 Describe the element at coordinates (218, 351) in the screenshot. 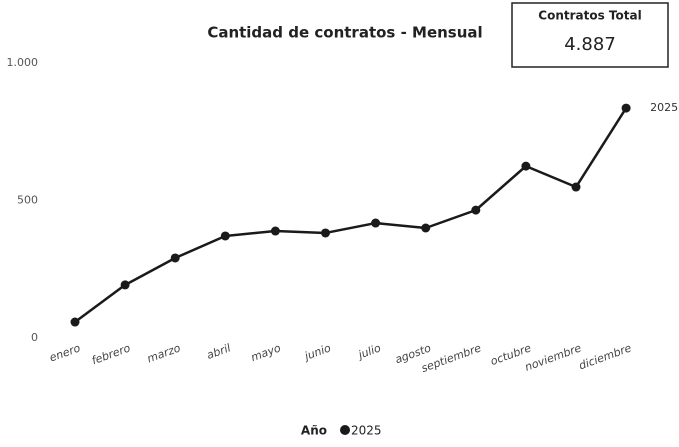

I see `x-tick-label: abril` at that location.